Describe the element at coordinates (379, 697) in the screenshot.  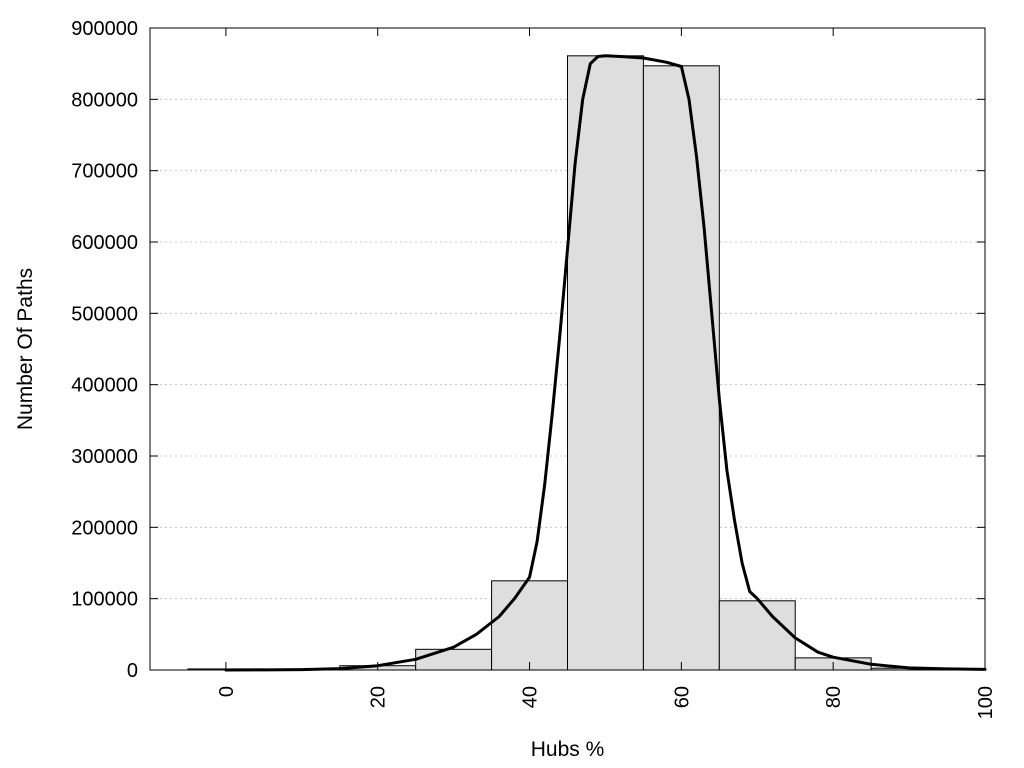
I see `x-tick-label: 20` at that location.